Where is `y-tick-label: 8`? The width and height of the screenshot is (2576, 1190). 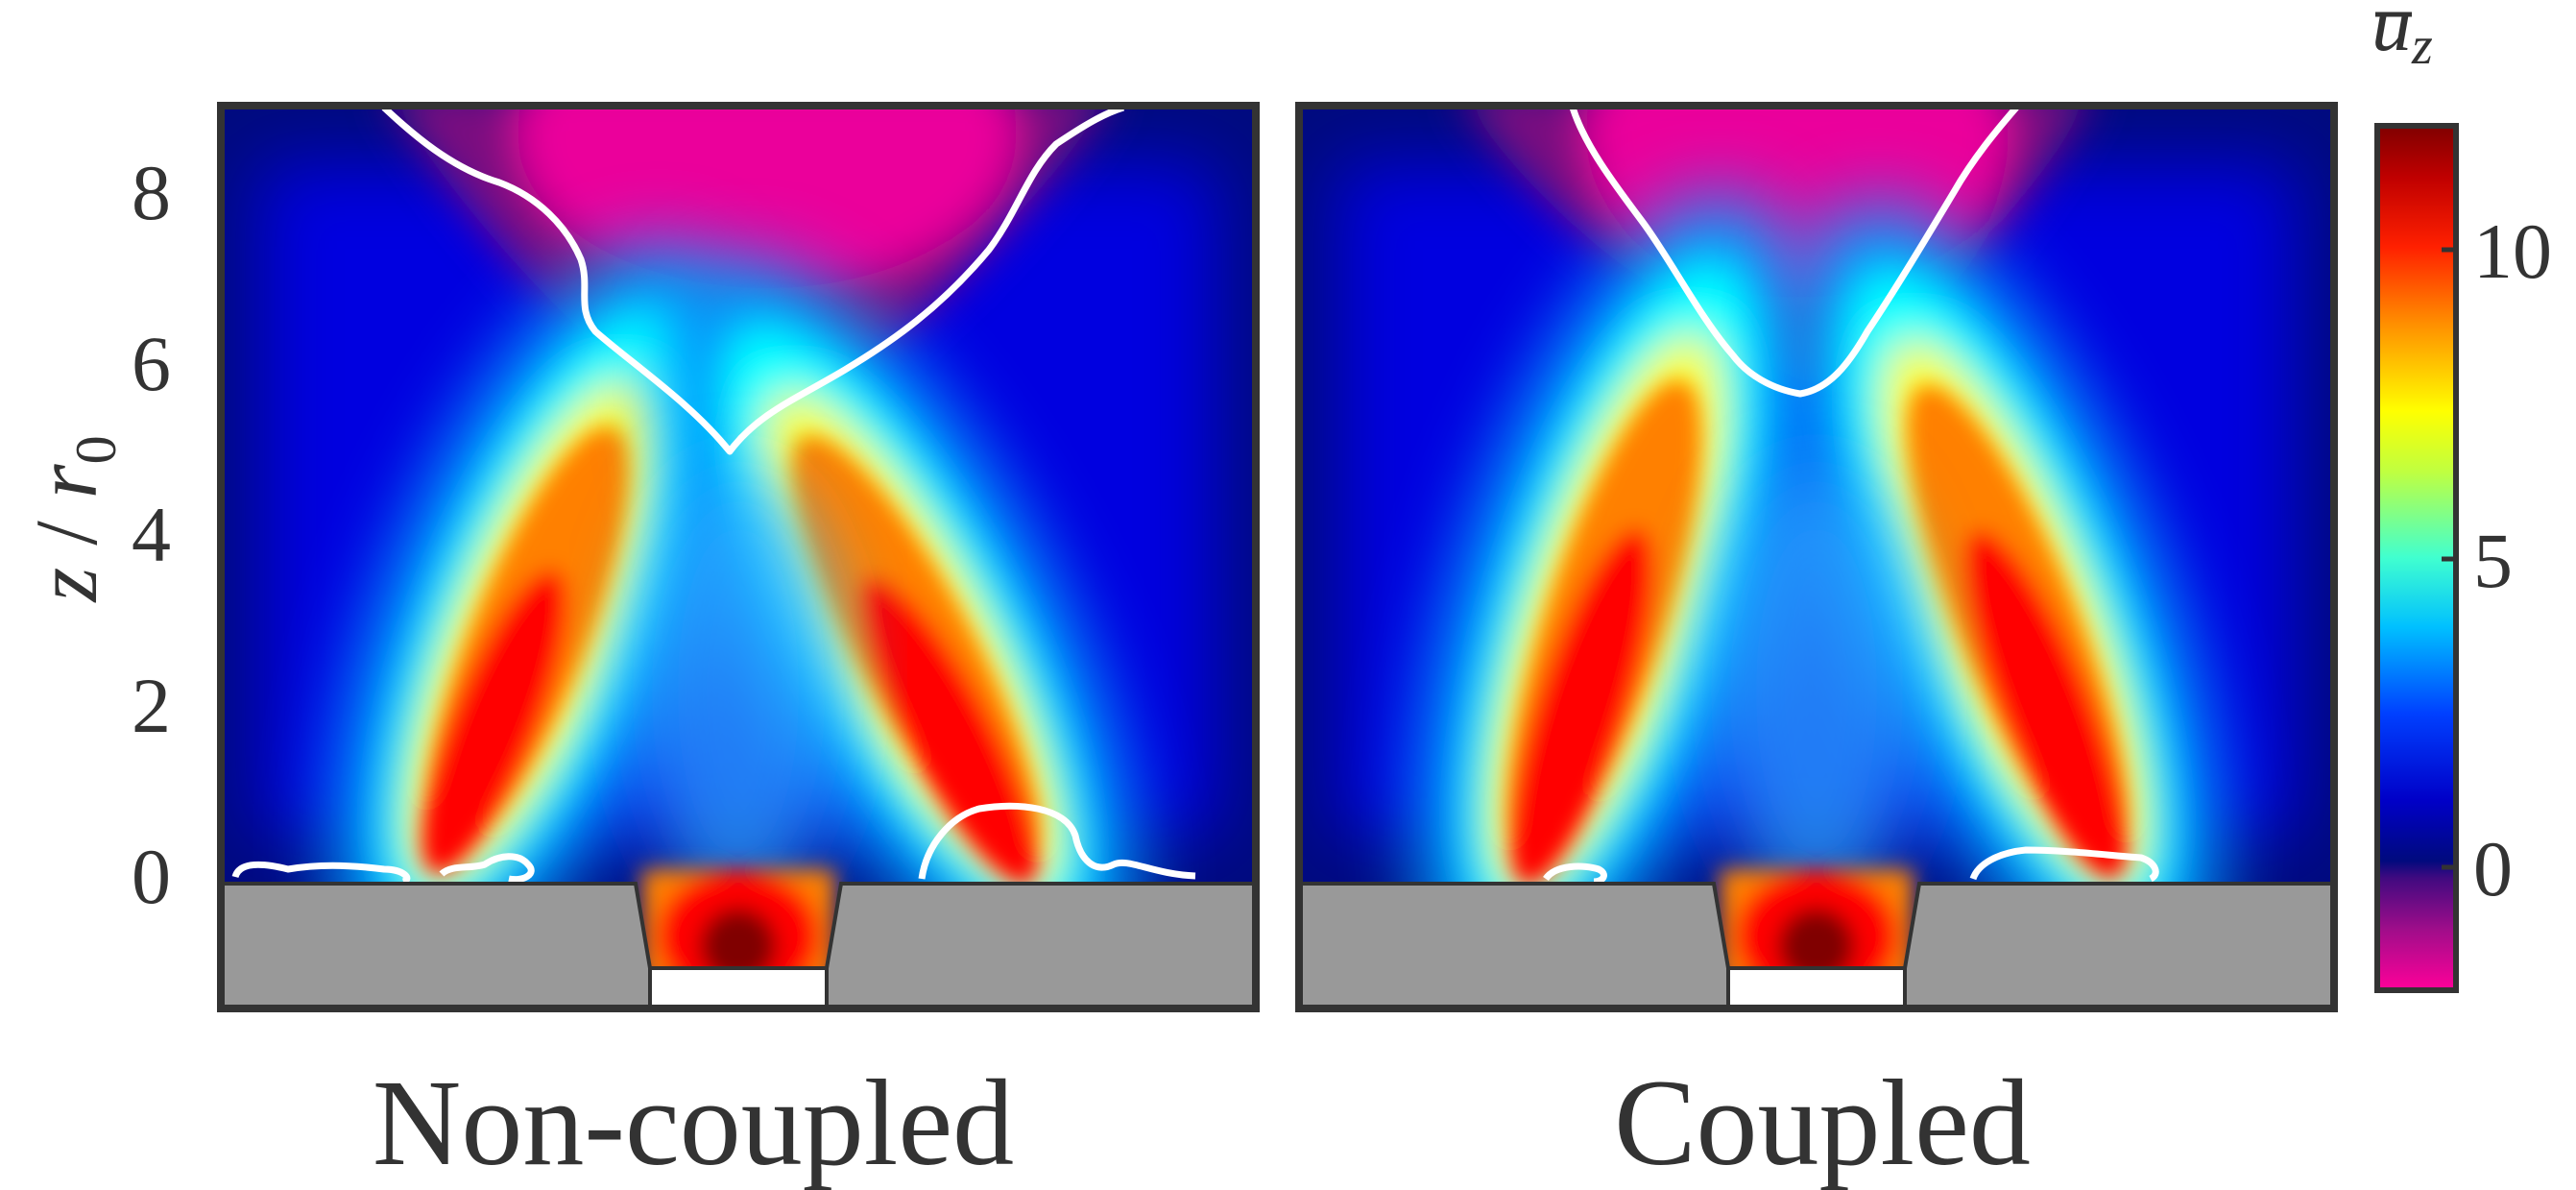
y-tick-label: 8 is located at coordinates (151, 193).